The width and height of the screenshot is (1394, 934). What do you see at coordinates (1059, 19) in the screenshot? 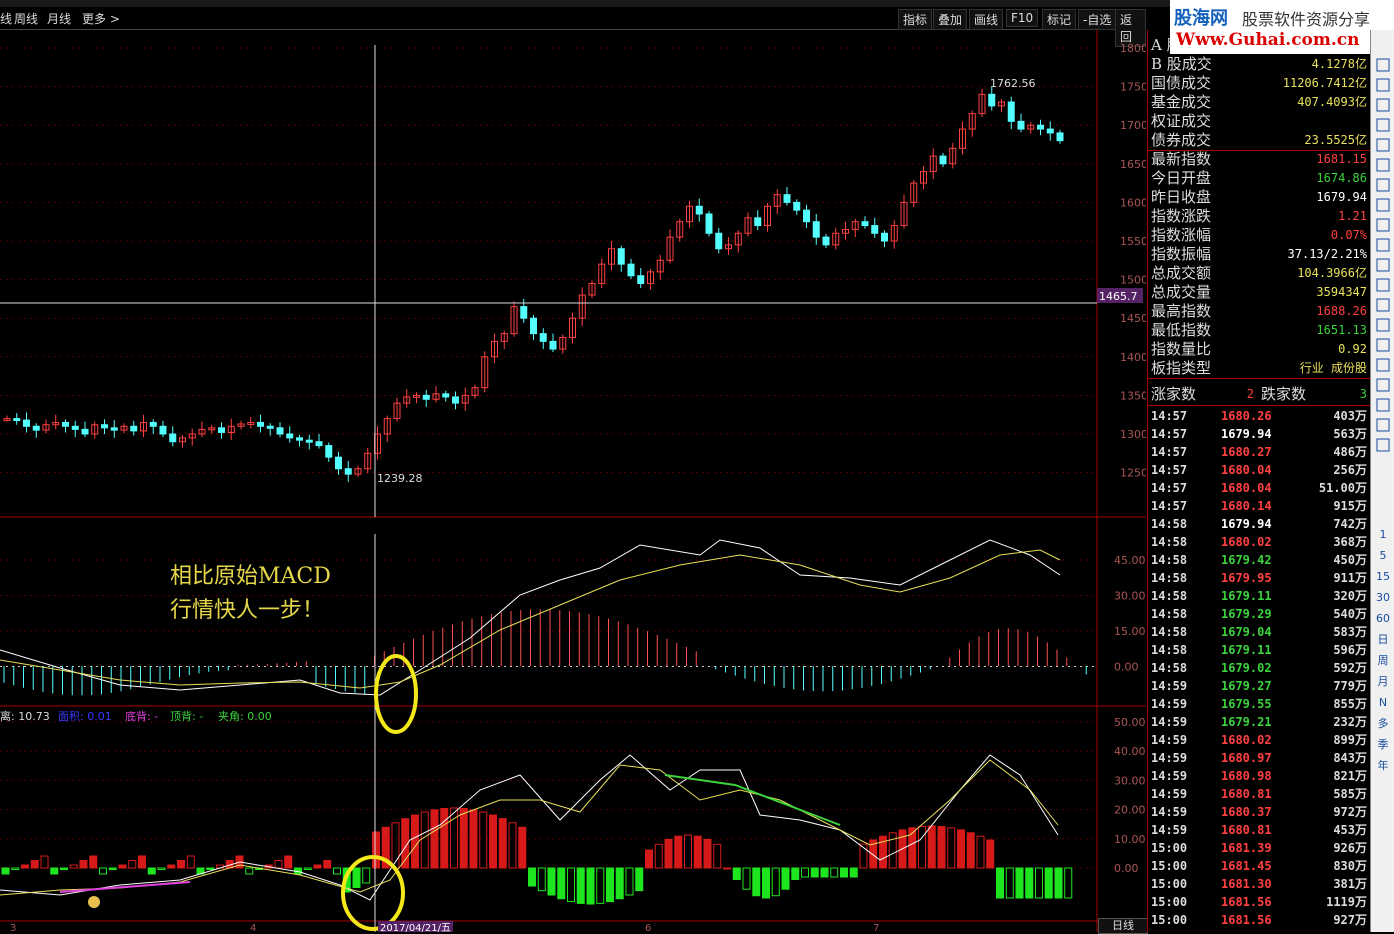
I see `mark-button: 标记` at bounding box center [1059, 19].